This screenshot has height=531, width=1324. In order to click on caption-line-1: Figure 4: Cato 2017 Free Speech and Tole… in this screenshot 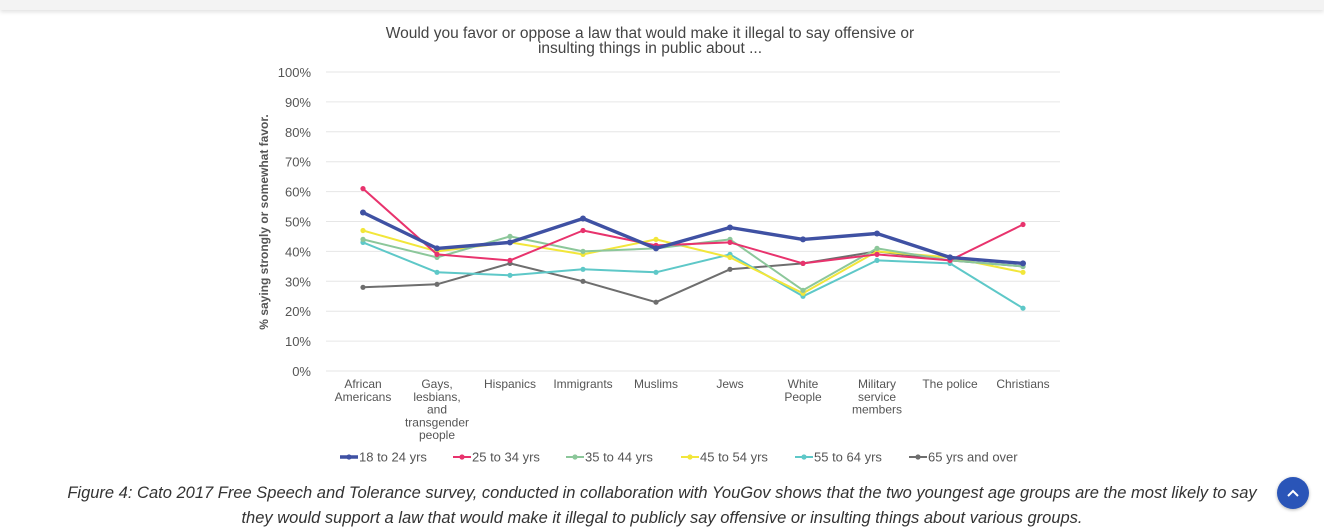, I will do `click(662, 493)`.